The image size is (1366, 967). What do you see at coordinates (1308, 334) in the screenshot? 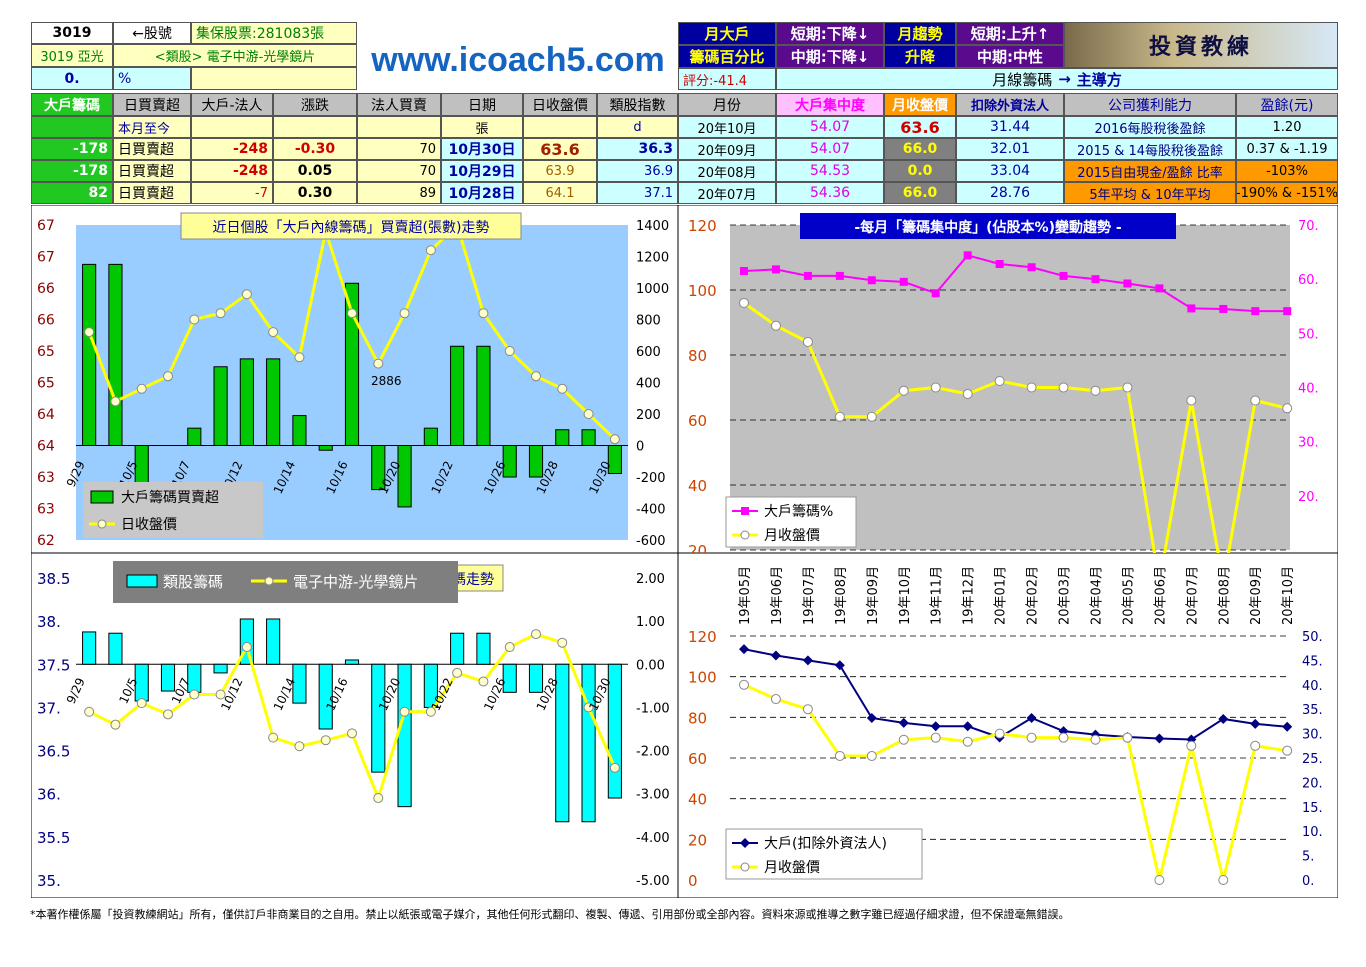
I see `y-tick-right: 50.` at bounding box center [1308, 334].